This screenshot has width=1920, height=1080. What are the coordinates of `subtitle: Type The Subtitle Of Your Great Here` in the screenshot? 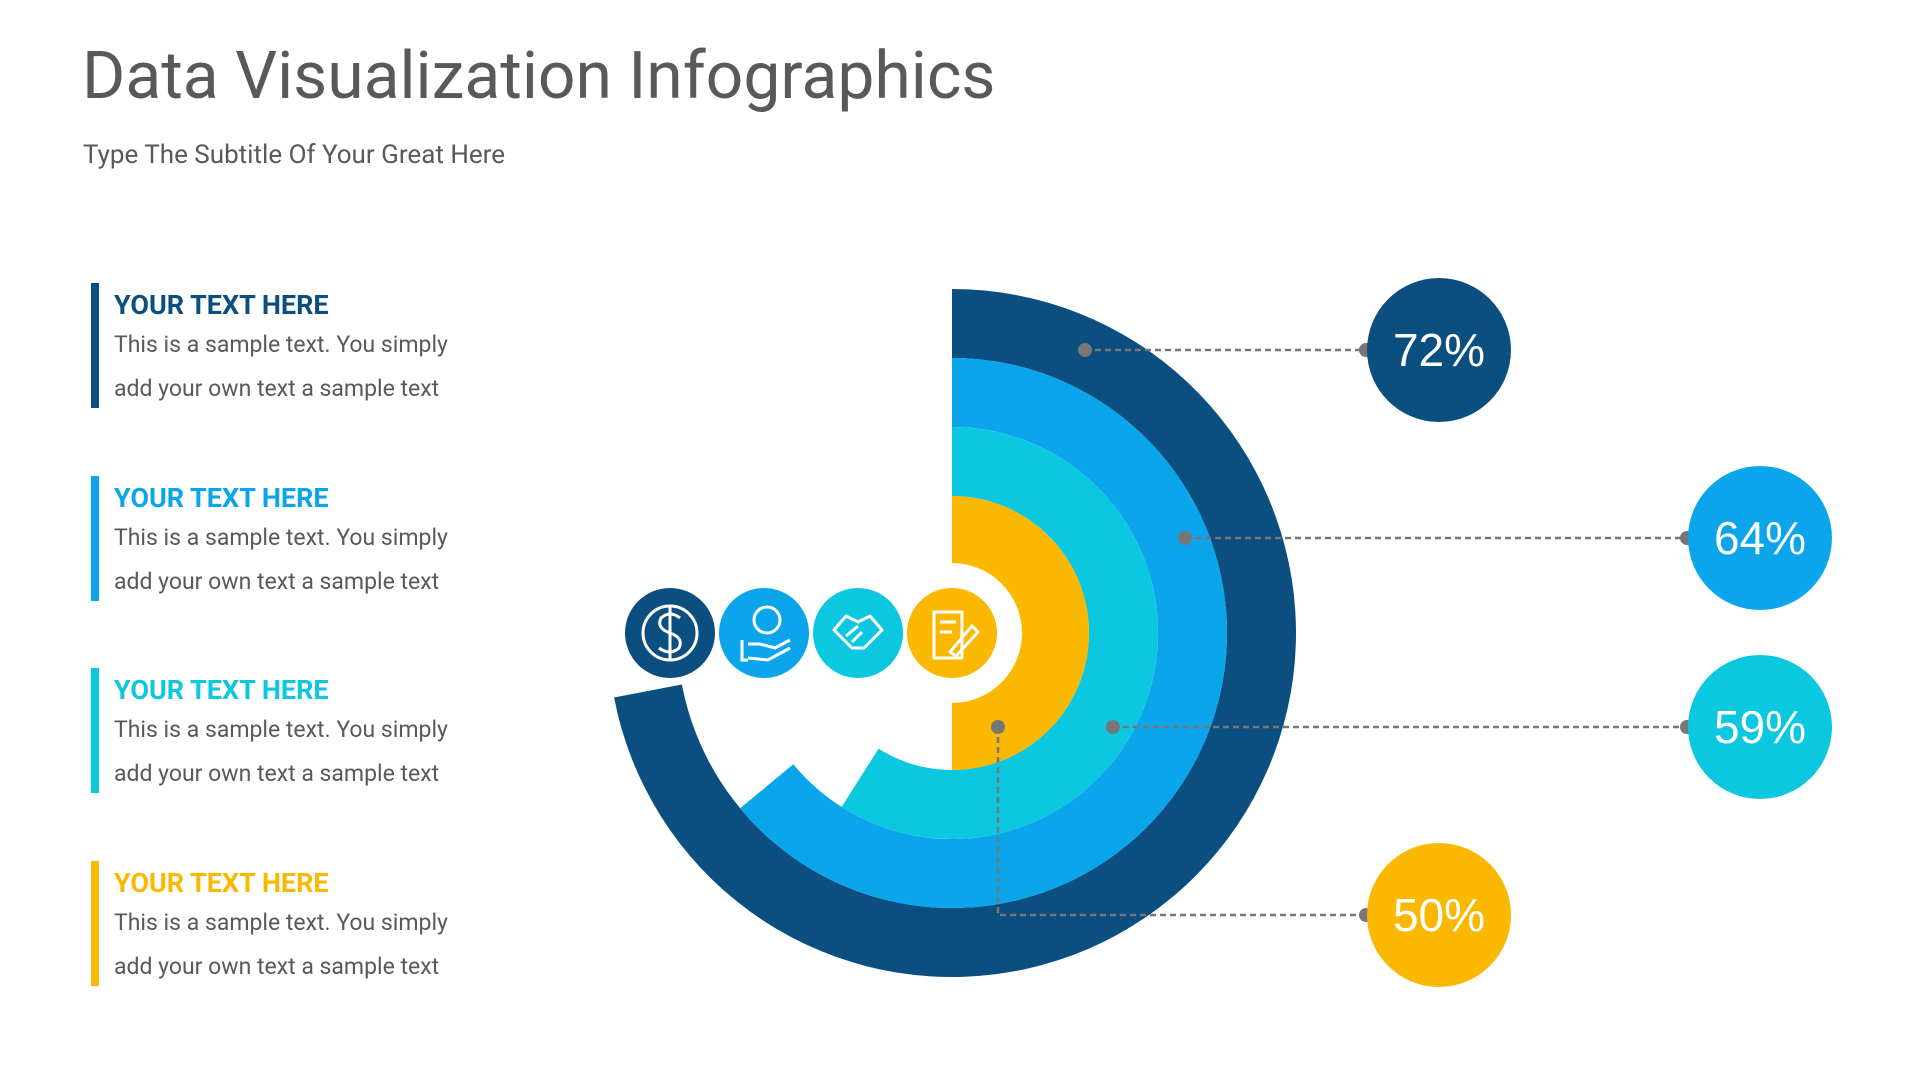 It's located at (294, 155).